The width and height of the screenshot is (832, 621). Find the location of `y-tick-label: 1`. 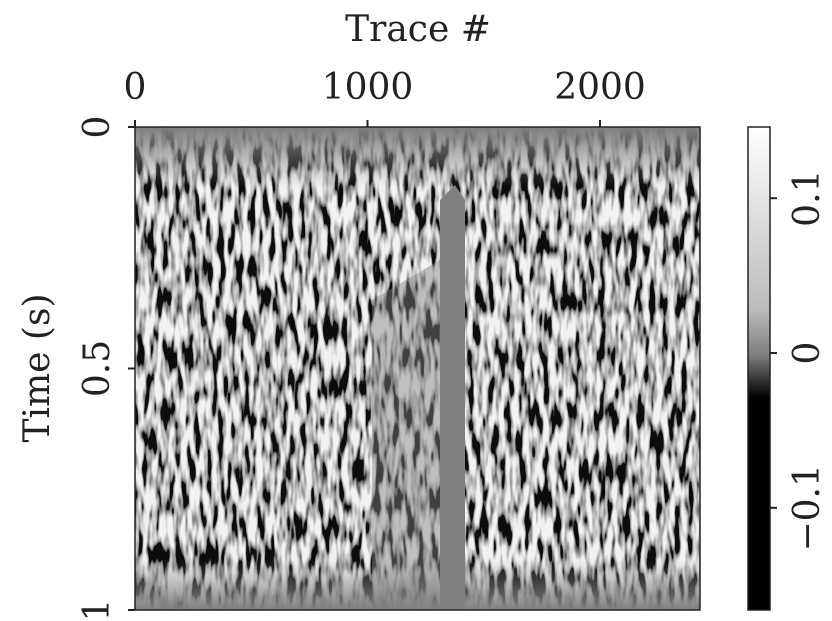

y-tick-label: 1 is located at coordinates (97, 610).